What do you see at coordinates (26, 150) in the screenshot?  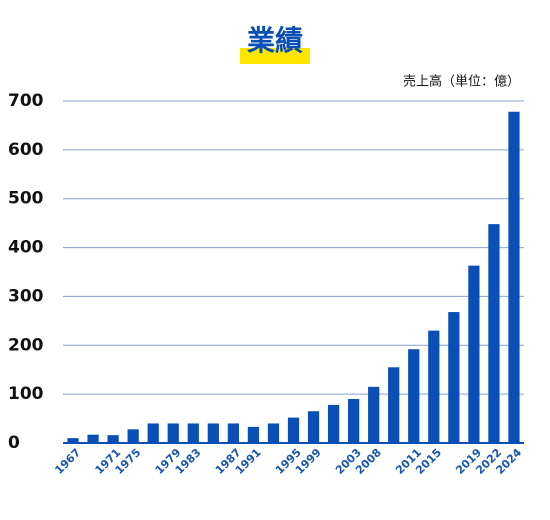 I see `y-tick-label: 600` at bounding box center [26, 150].